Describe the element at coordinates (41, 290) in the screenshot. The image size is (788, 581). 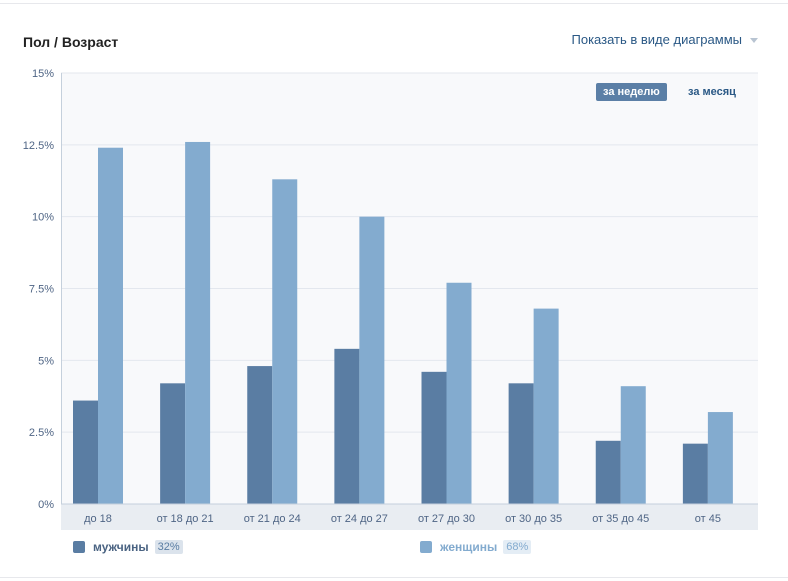
I see `y-tick-label: 7.5%` at that location.